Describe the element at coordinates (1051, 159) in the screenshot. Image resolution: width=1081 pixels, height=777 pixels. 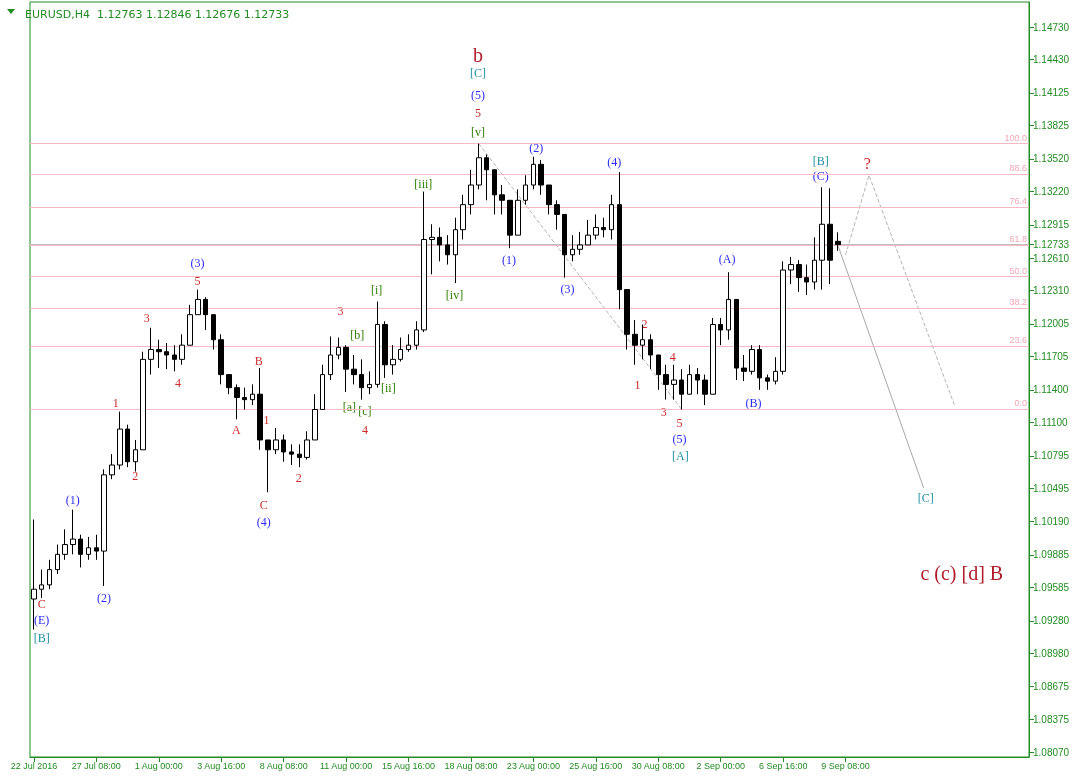
I see `y-tick-label: 1.13520` at that location.